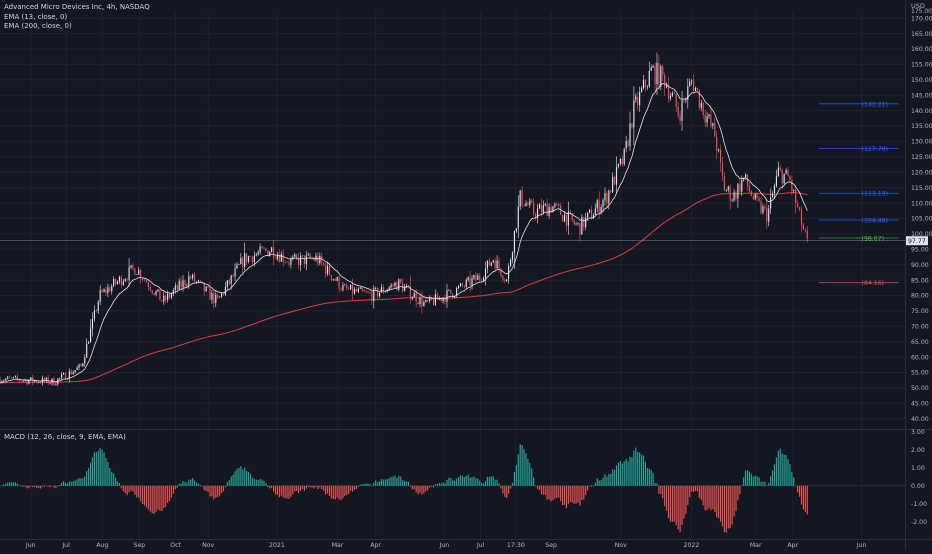 Image resolution: width=932 pixels, height=554 pixels. Describe the element at coordinates (920, 373) in the screenshot. I see `price-tick-label: 55.00` at that location.